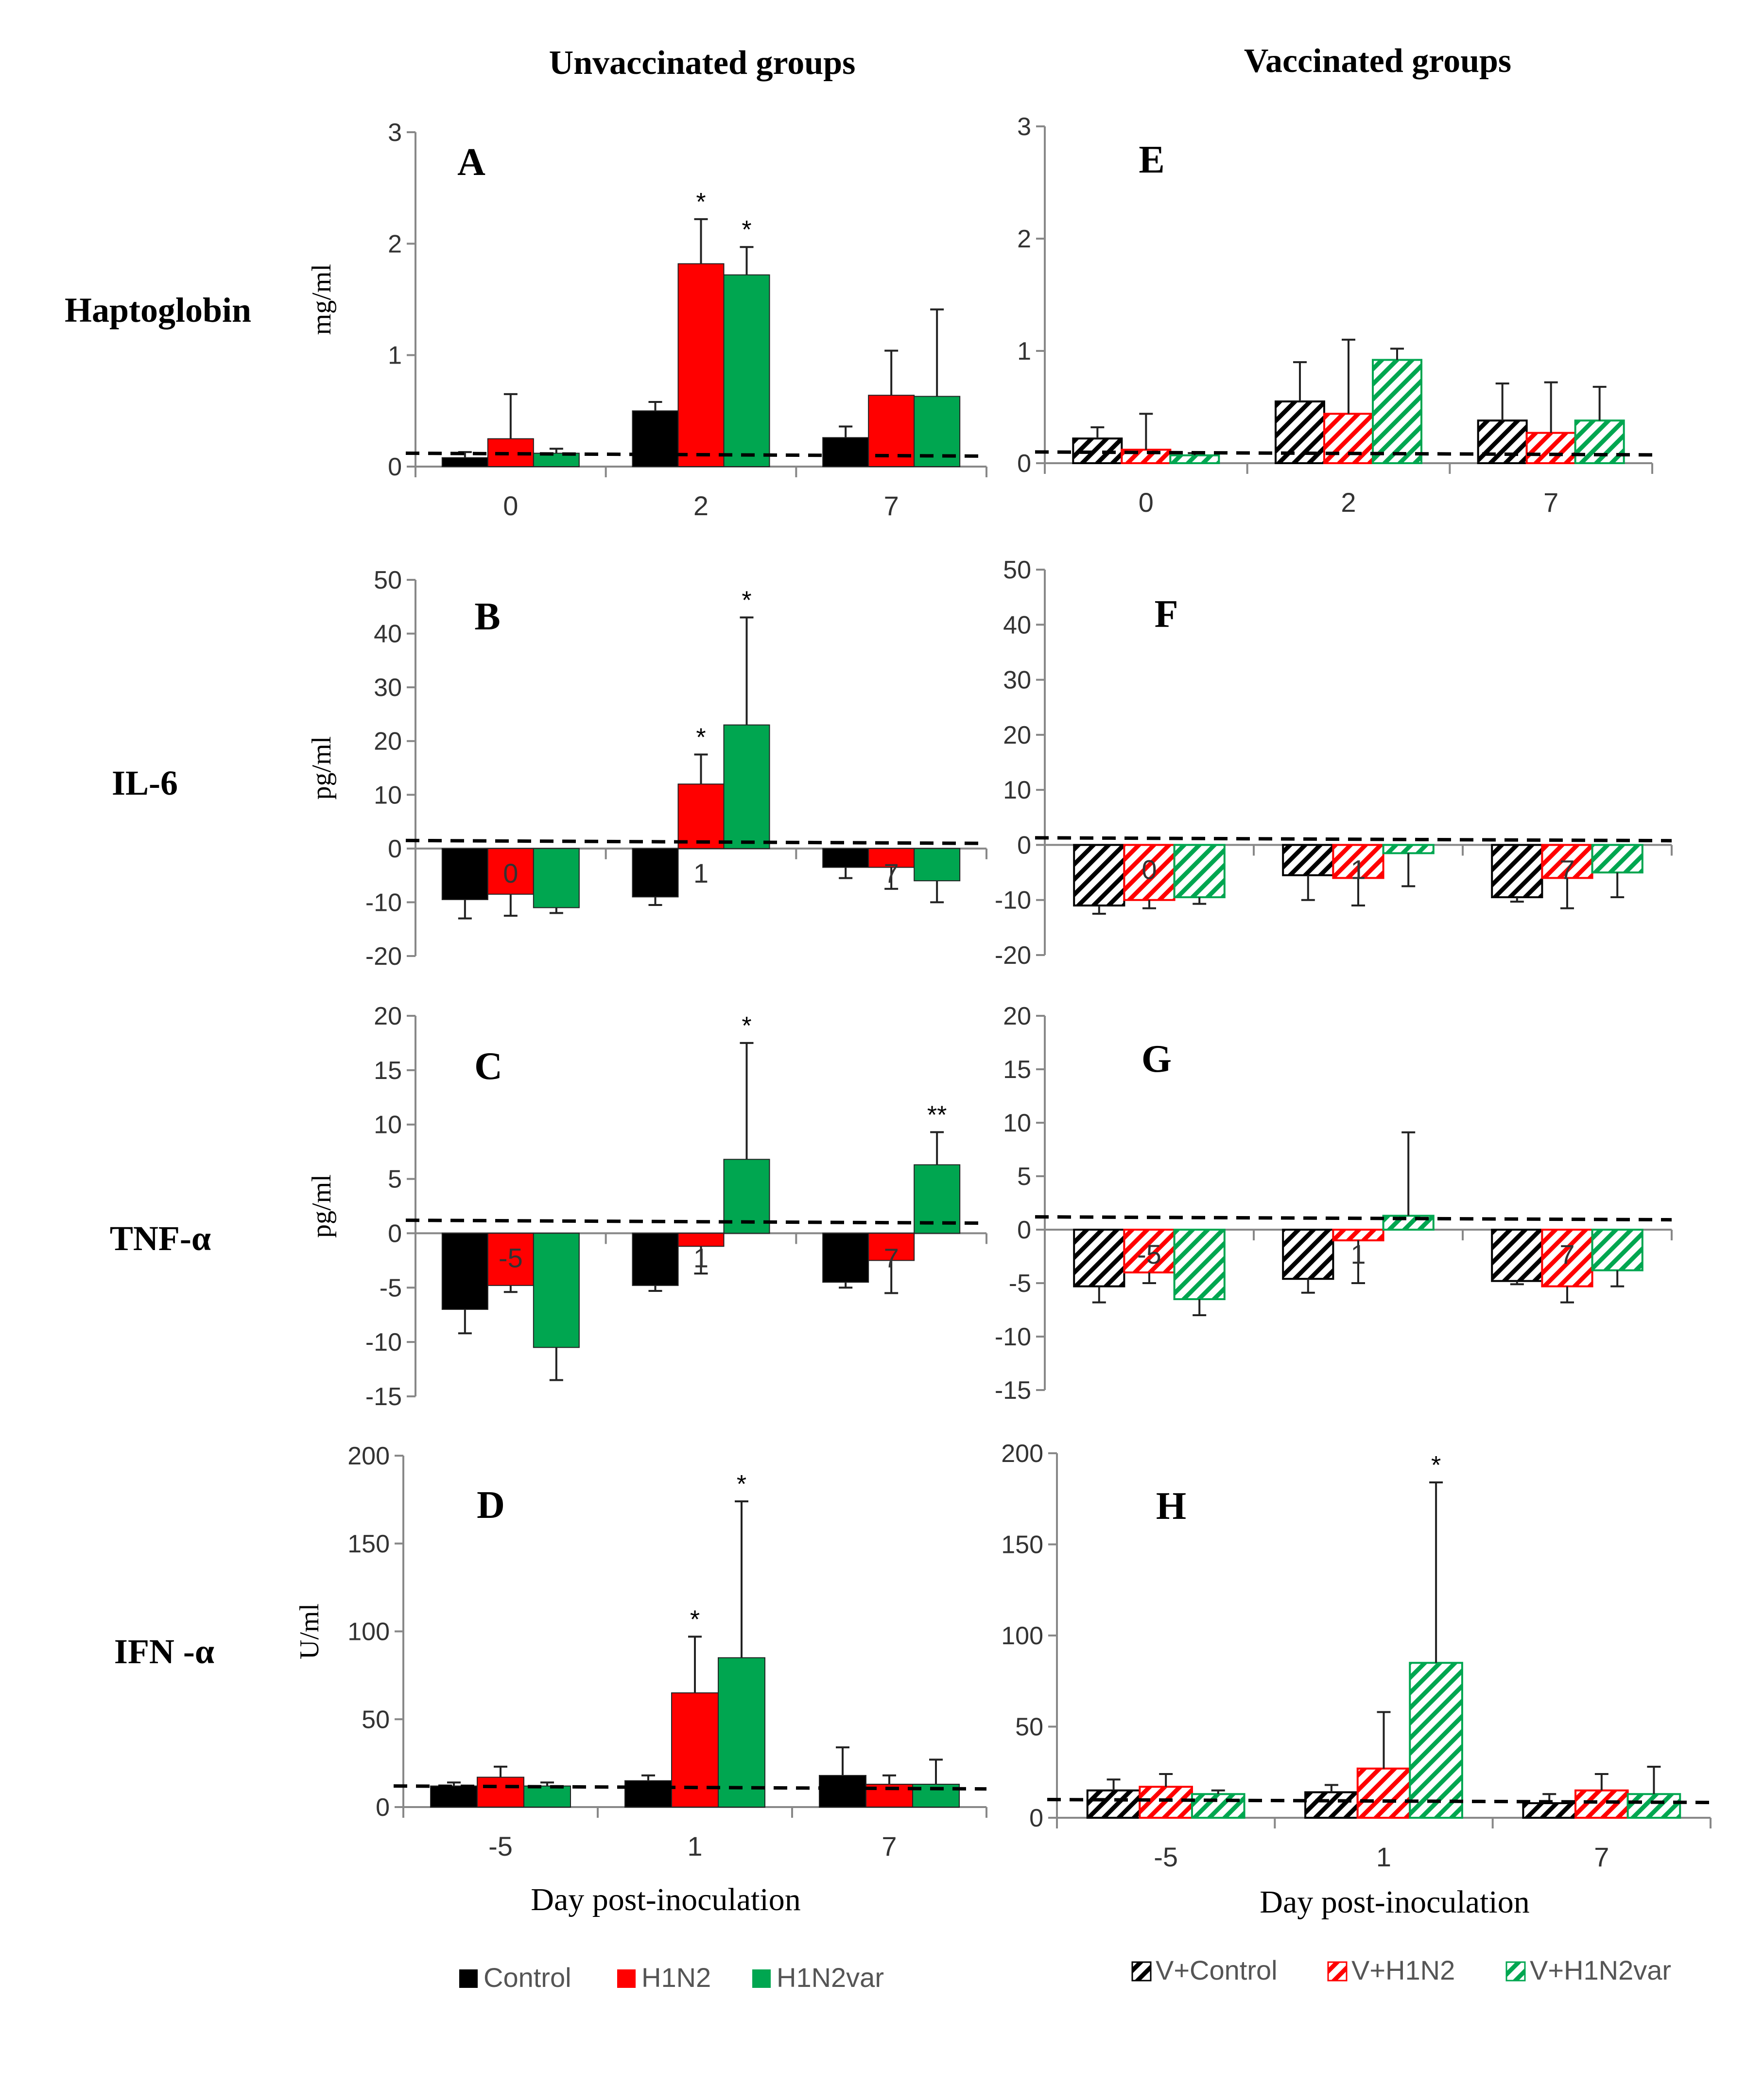  I want to click on legend-label-h1n2var: H1N2var, so click(830, 1977).